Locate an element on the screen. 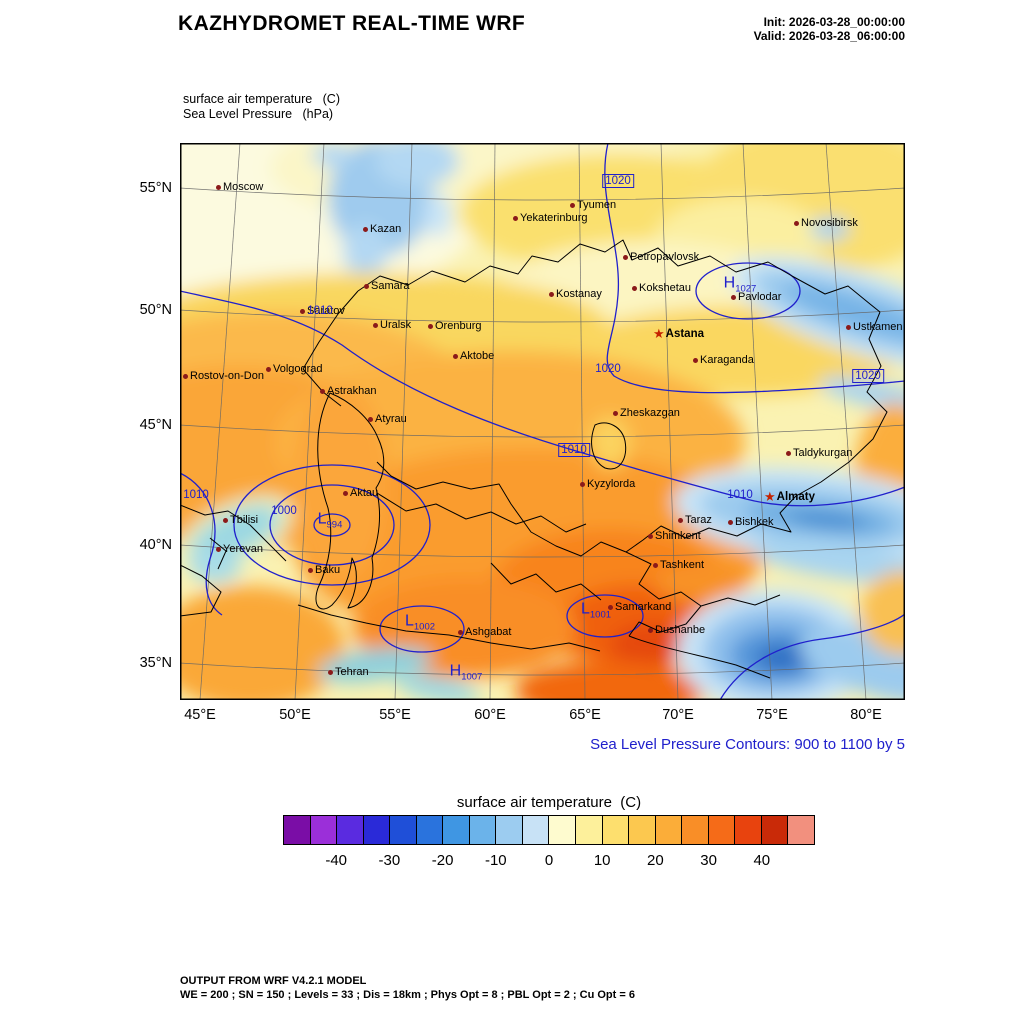 The image size is (1024, 1024). lat-tick-50-n: 50°N is located at coordinates (155, 310).